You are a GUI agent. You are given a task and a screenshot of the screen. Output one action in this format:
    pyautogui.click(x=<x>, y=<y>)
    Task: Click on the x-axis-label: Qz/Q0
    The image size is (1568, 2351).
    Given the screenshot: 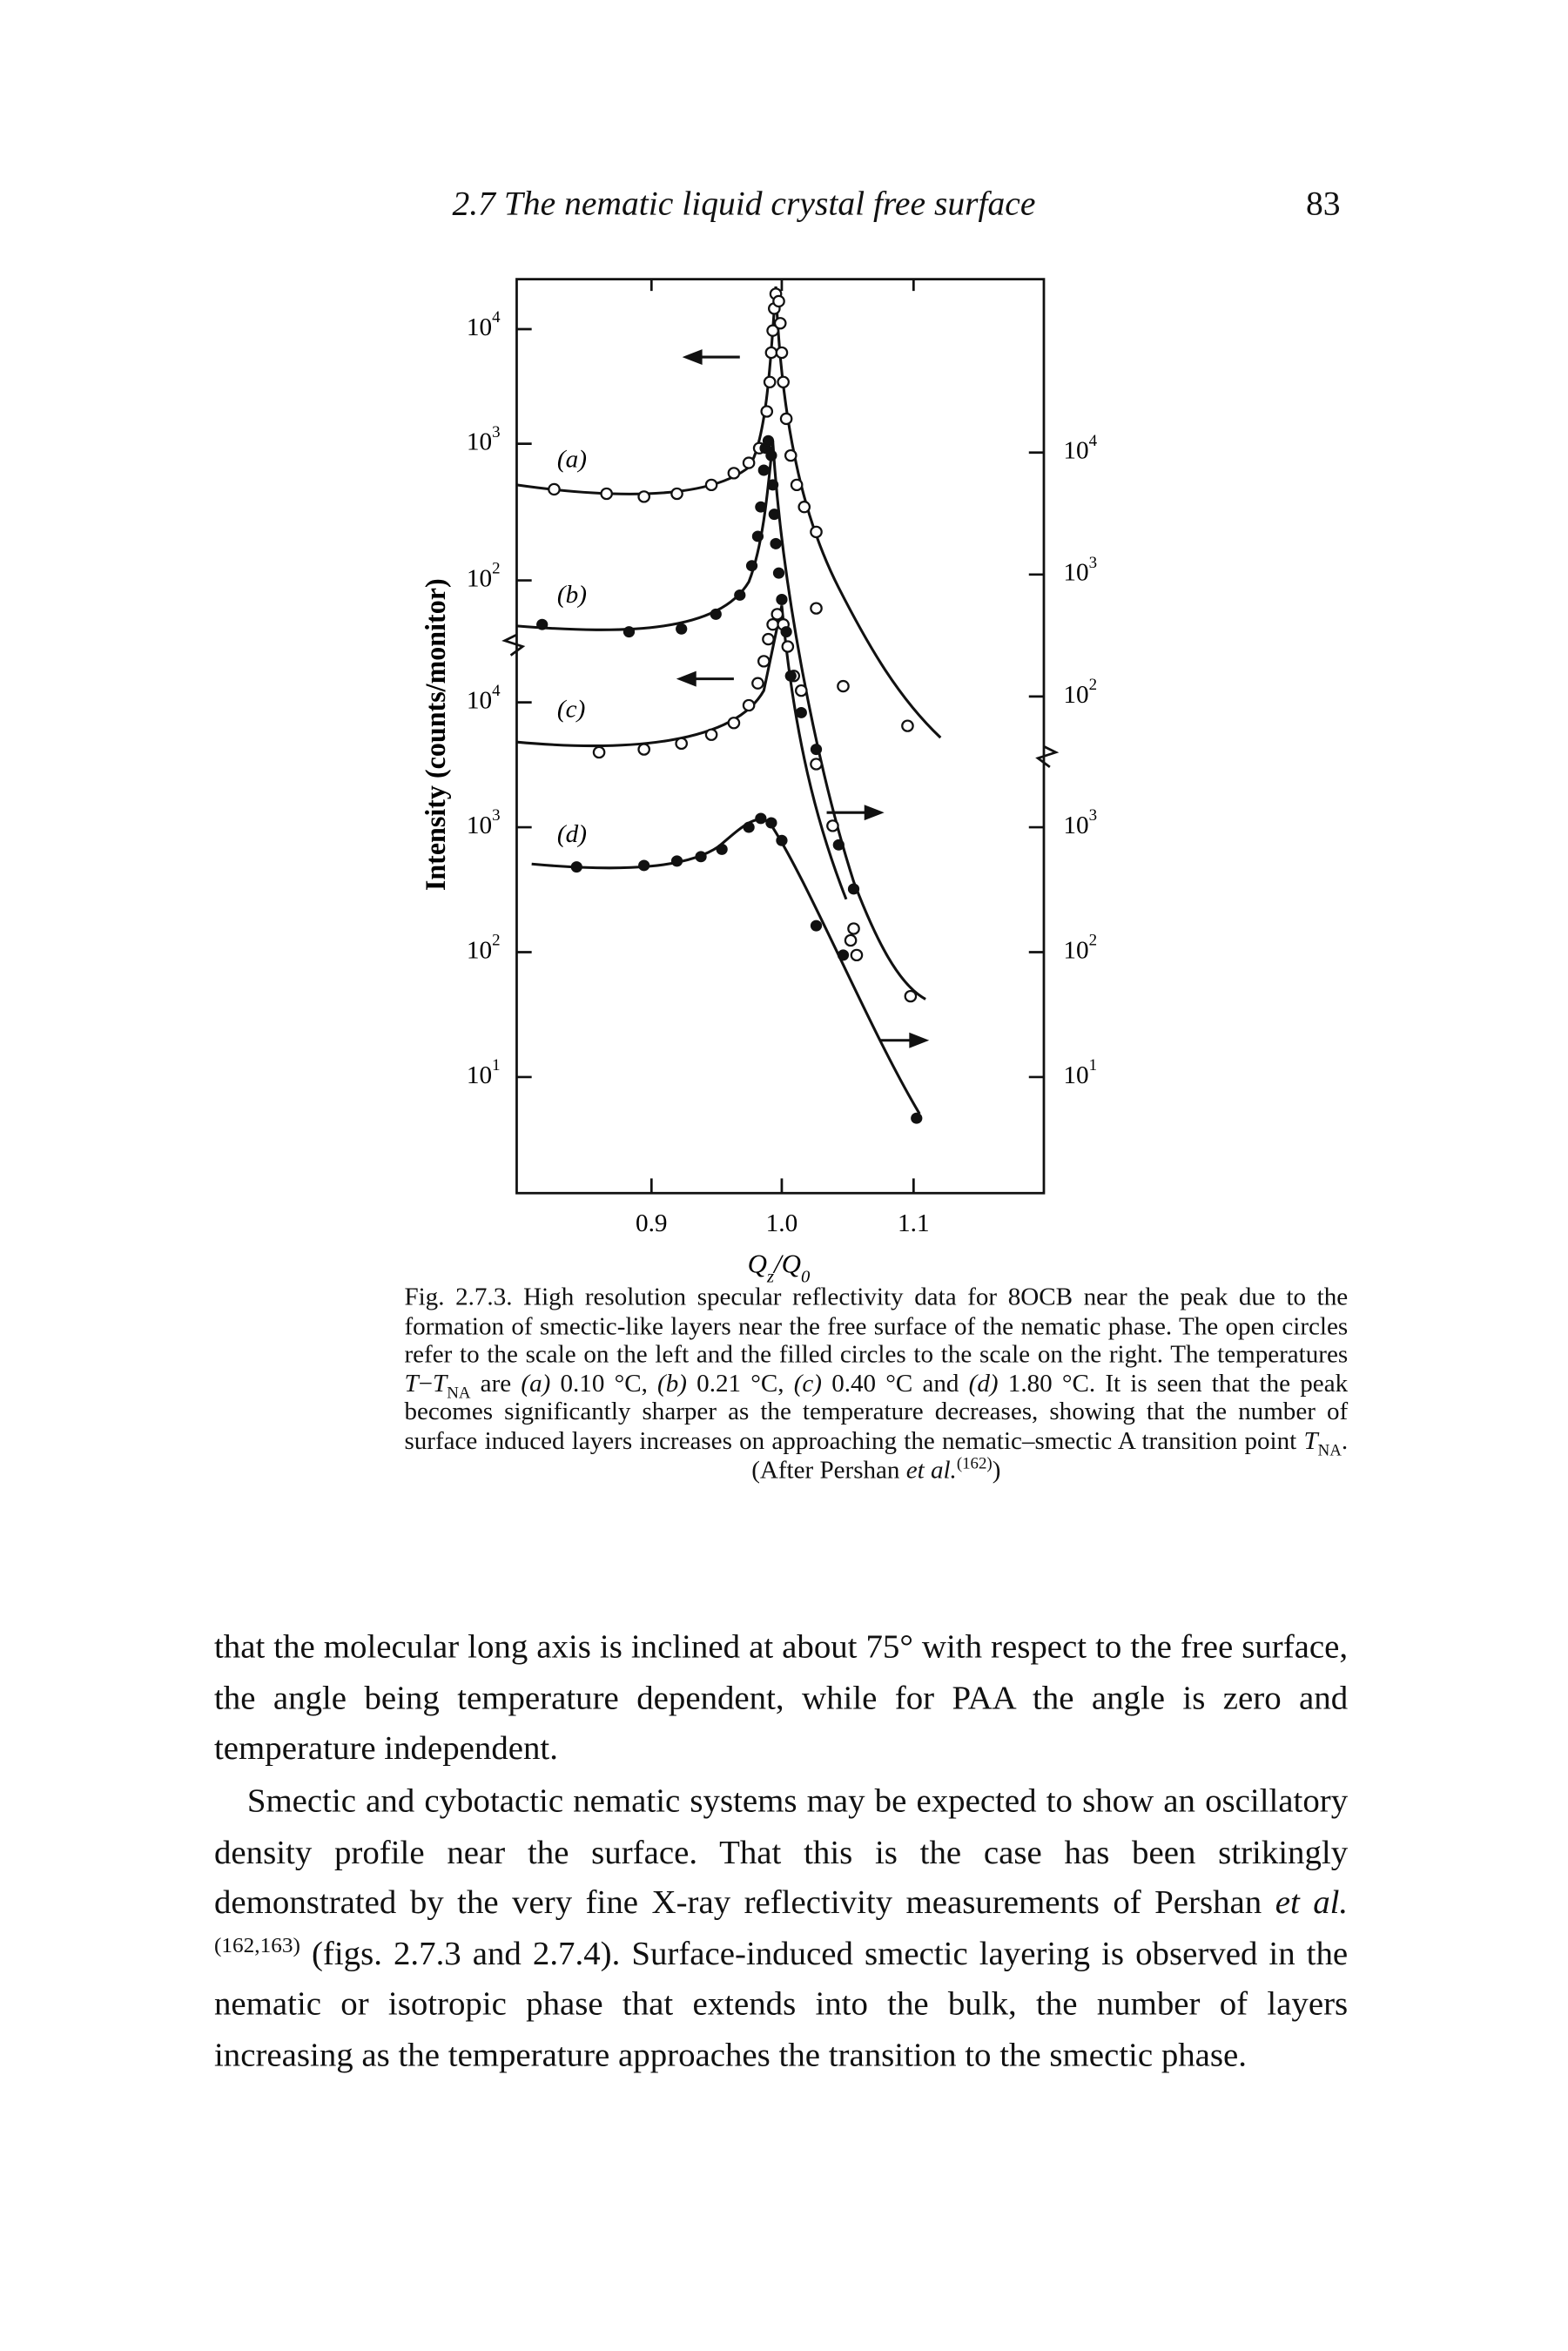 What is the action you would take?
    pyautogui.click(x=779, y=1268)
    